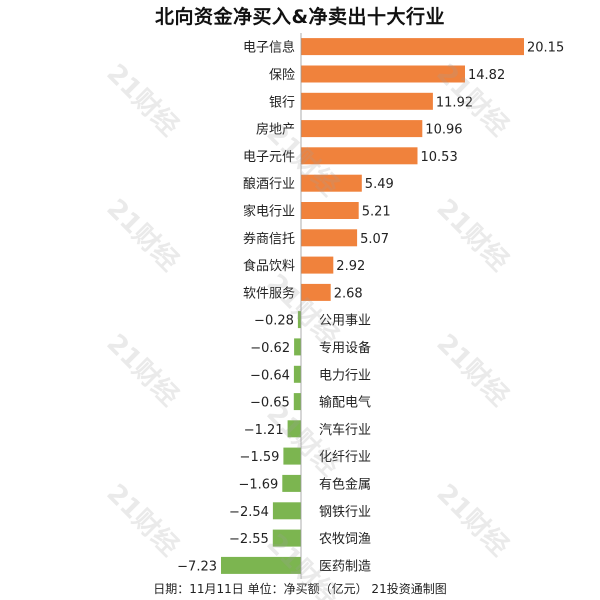 The width and height of the screenshot is (600, 600). What do you see at coordinates (249, 539) in the screenshot?
I see `value-label-19: −2.55` at bounding box center [249, 539].